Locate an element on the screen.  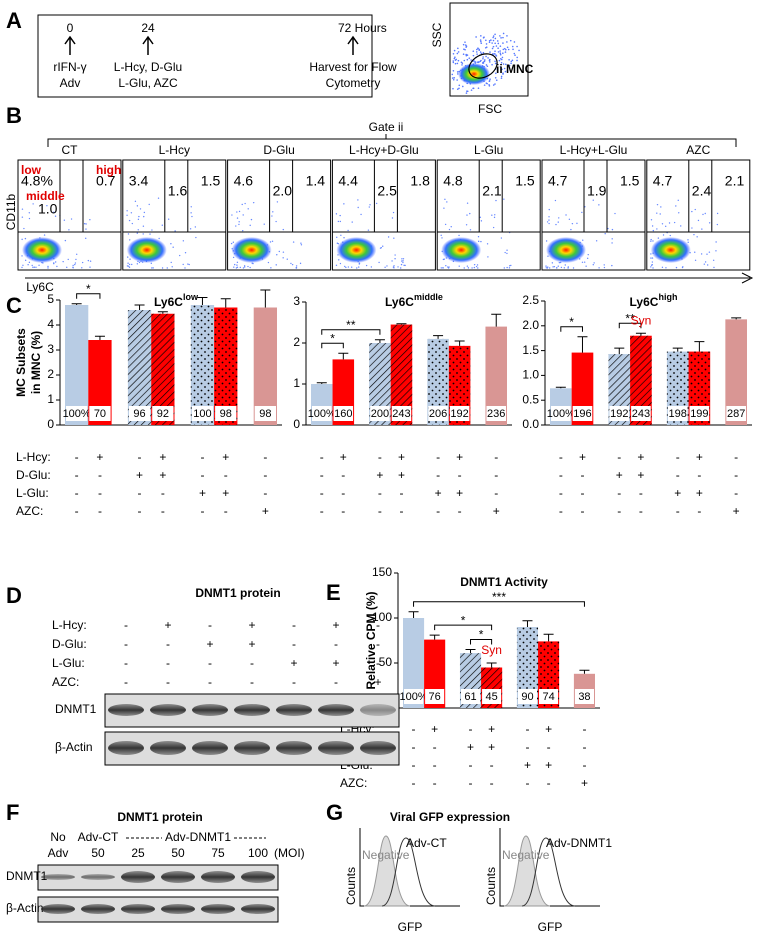
time-arrow is located at coordinates (148, 45).